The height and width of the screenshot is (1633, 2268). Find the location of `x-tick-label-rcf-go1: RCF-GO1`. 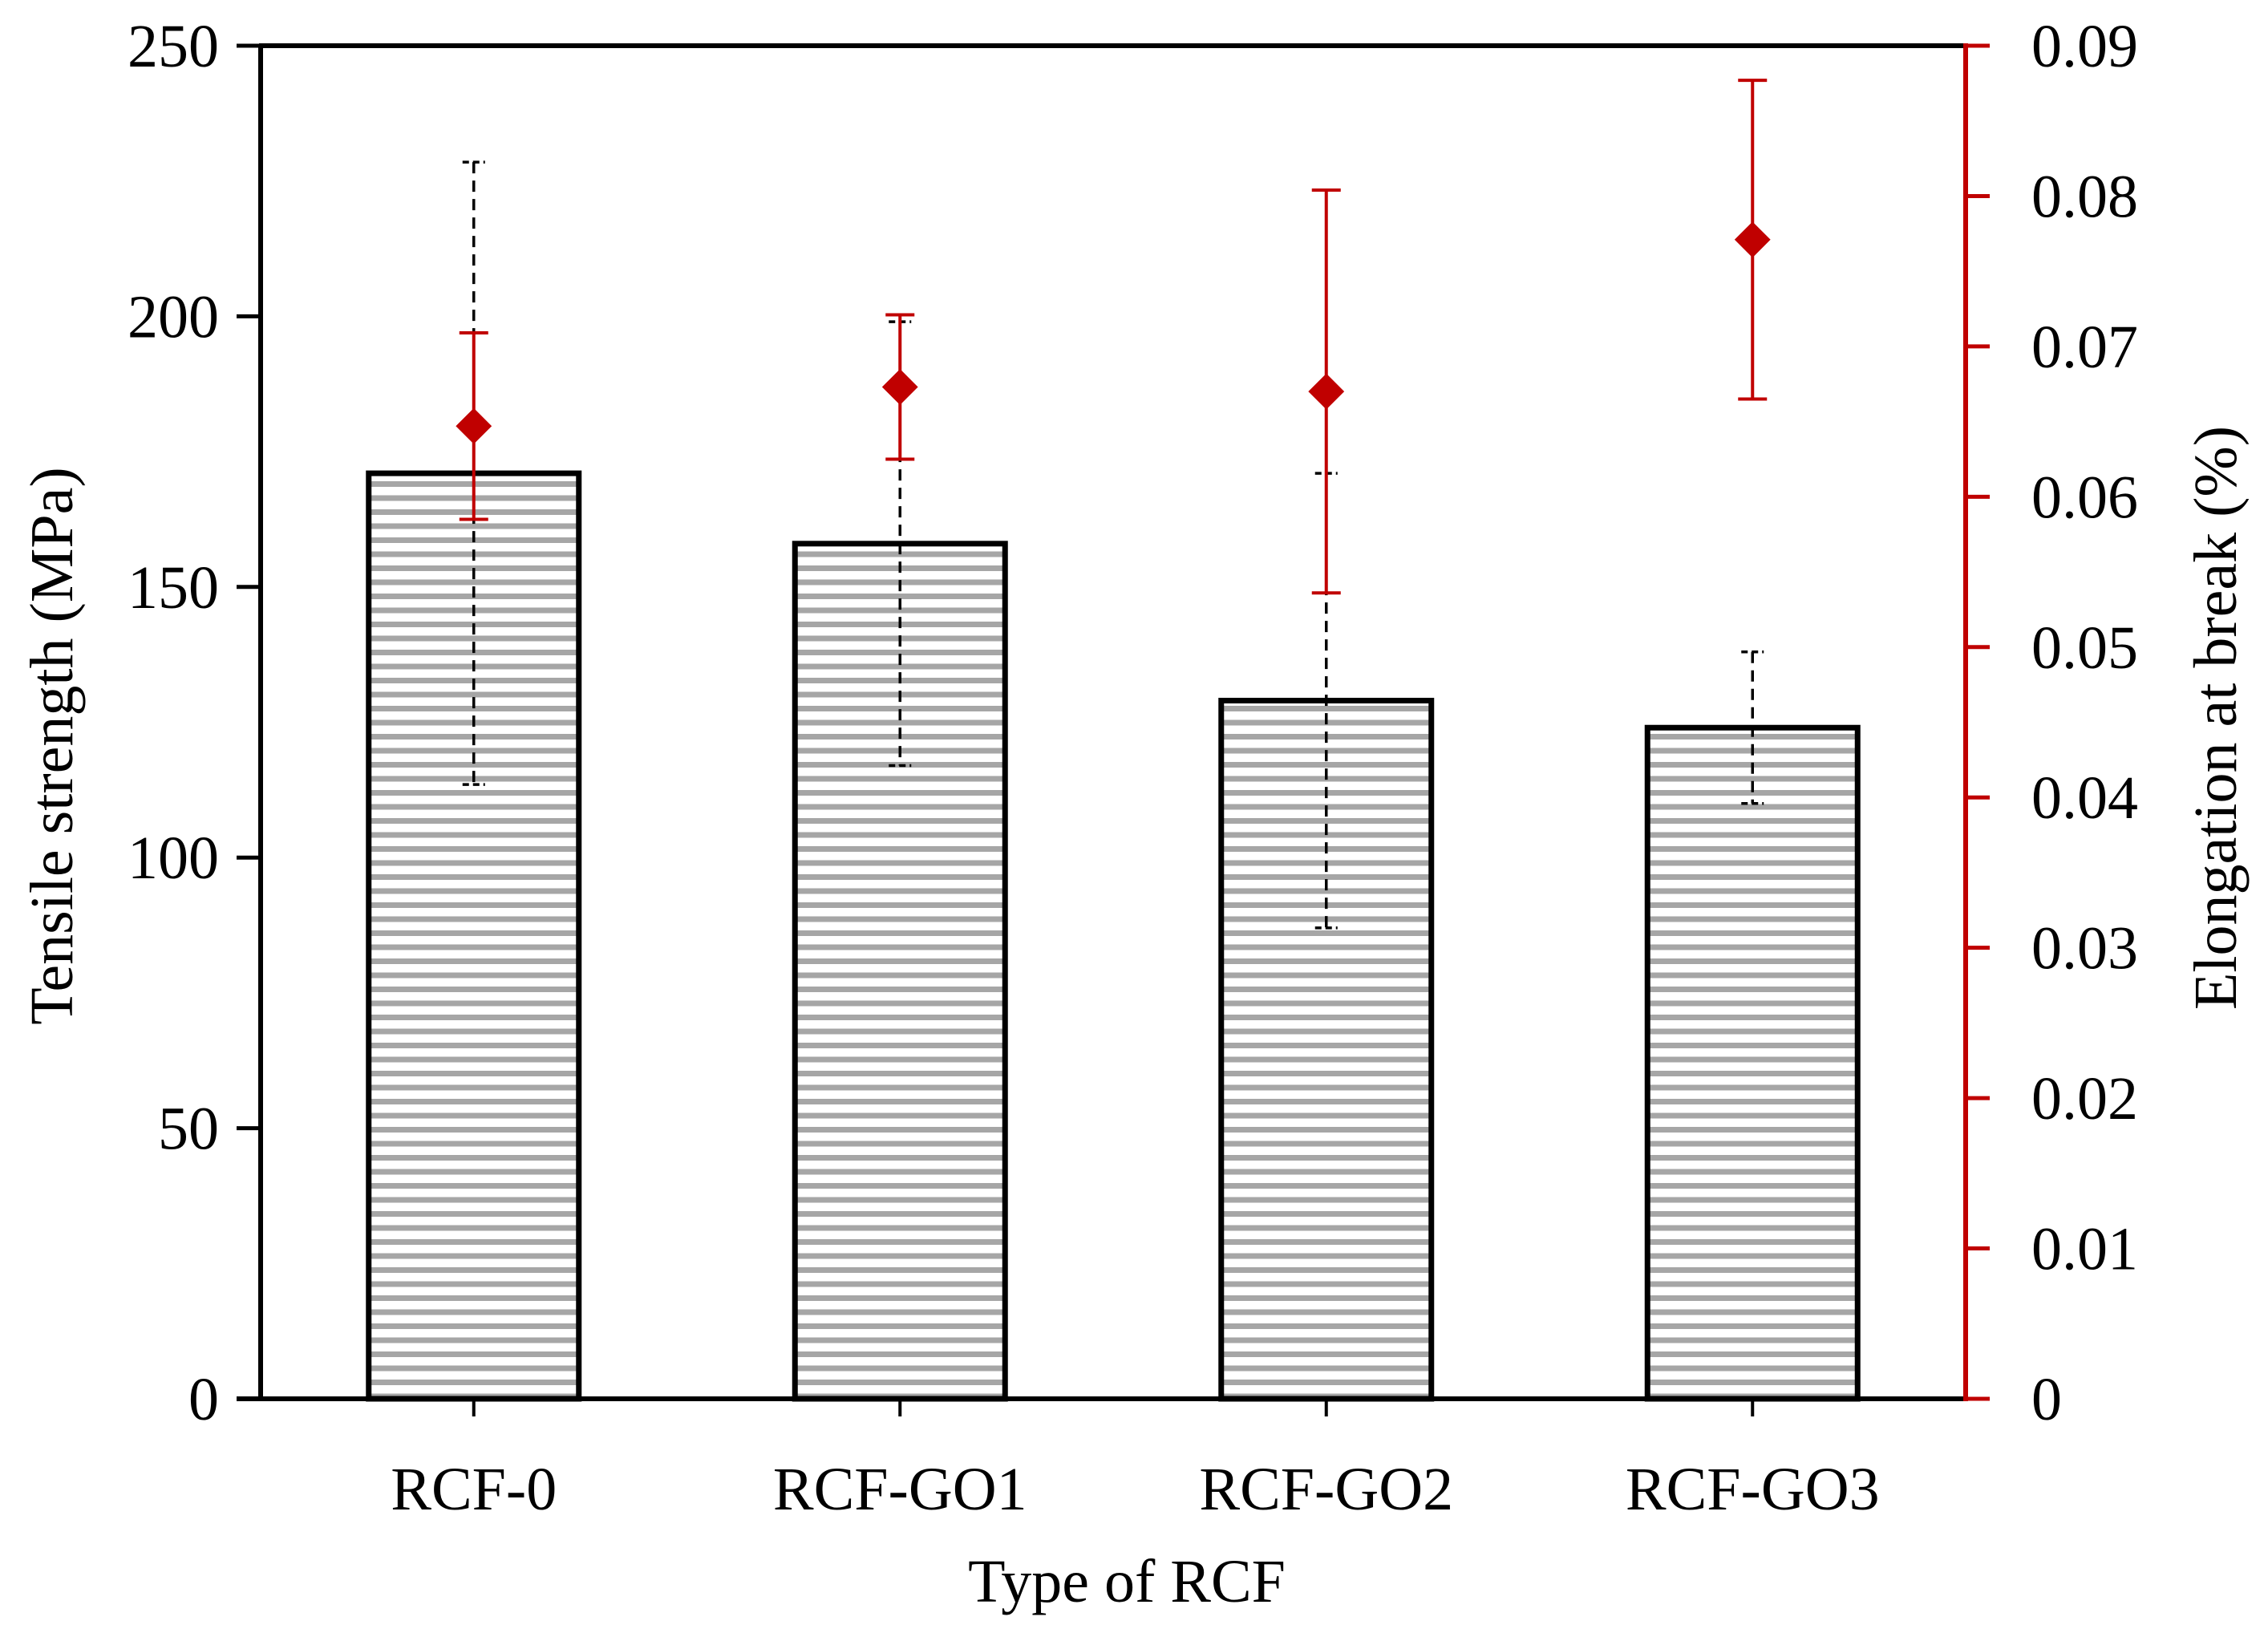

x-tick-label-rcf-go1: RCF-GO1 is located at coordinates (900, 1490).